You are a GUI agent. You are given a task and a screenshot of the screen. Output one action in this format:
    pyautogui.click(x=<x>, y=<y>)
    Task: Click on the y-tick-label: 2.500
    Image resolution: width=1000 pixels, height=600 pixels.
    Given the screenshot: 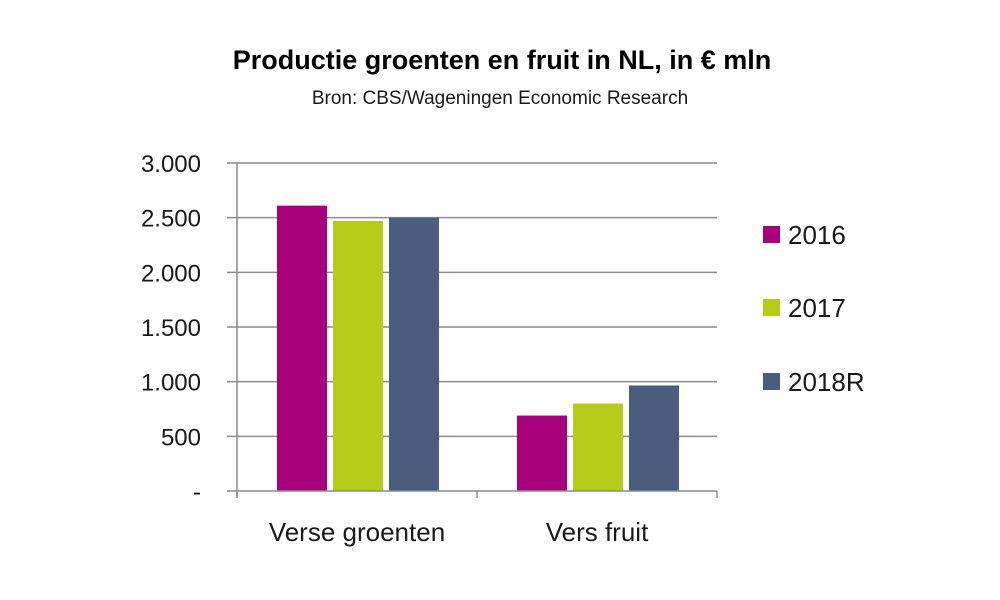 What is the action you would take?
    pyautogui.click(x=171, y=219)
    